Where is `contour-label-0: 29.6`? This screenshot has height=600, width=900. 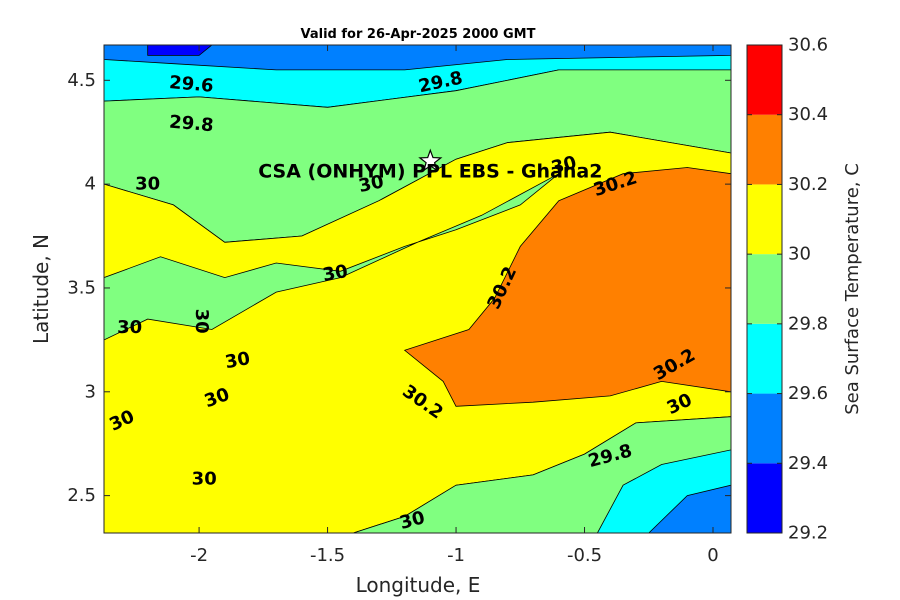
contour-label-0: 29.6 is located at coordinates (191, 84).